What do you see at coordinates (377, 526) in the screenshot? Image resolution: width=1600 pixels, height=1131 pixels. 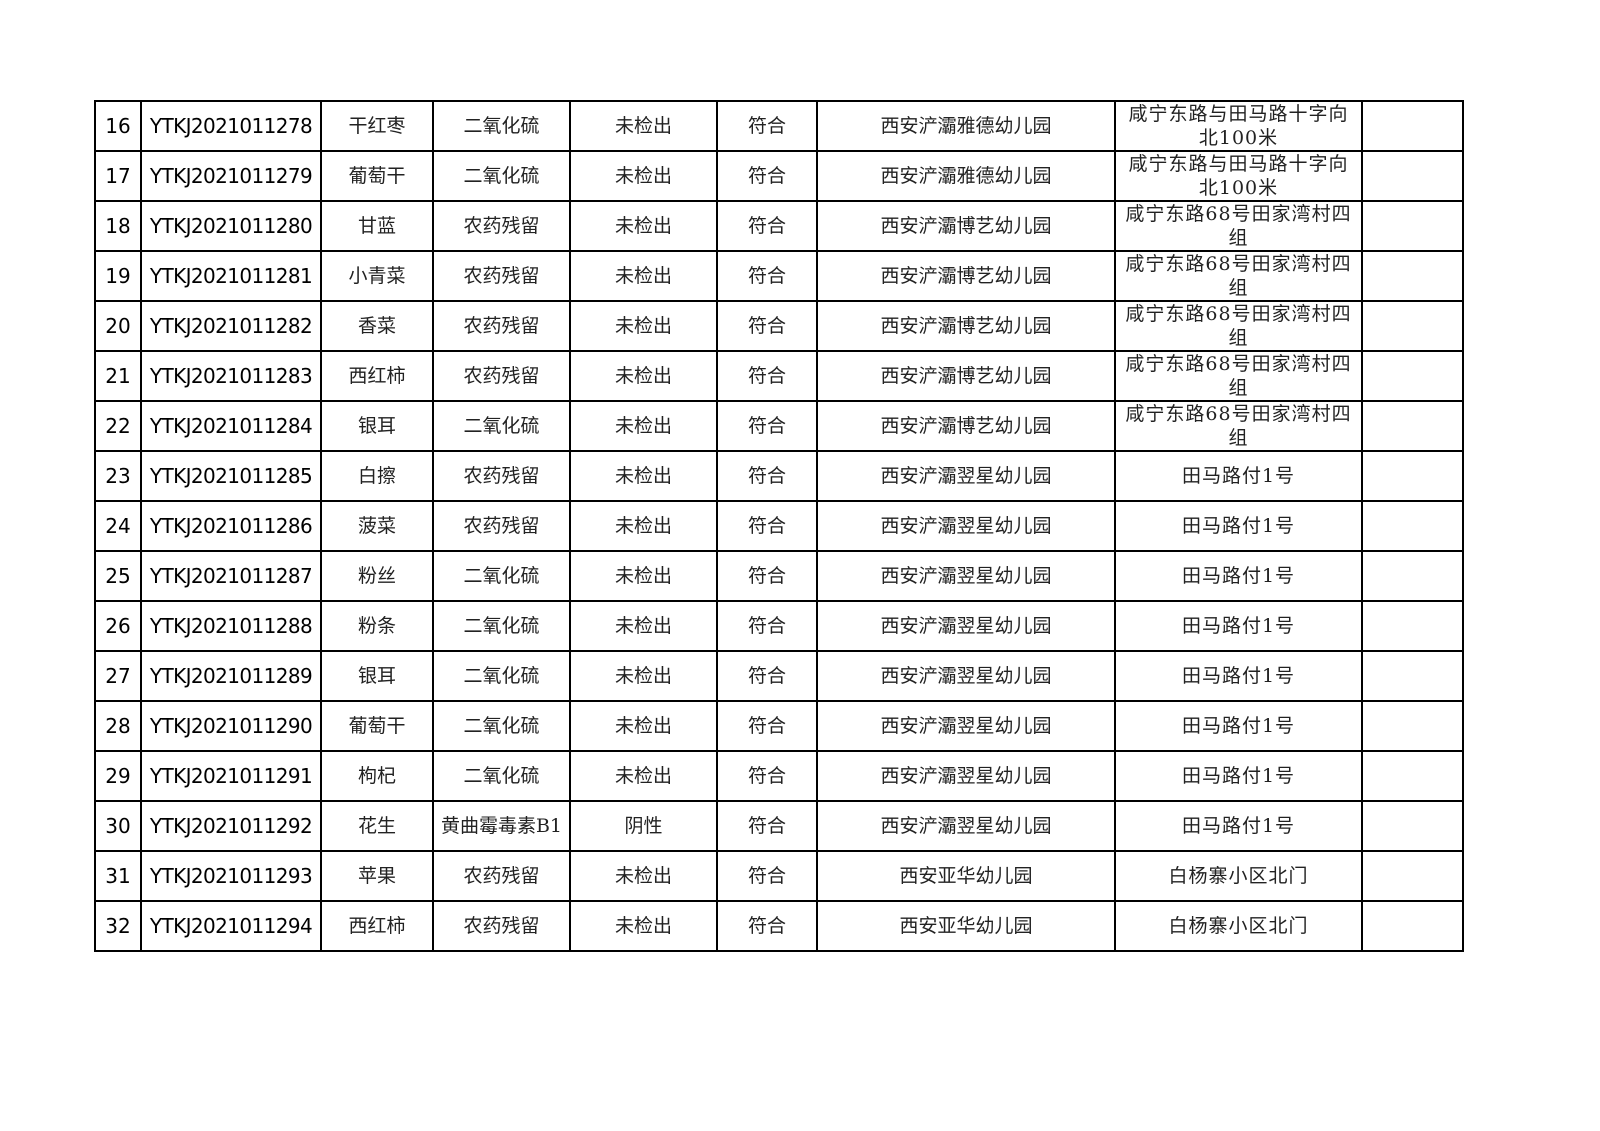 I see `sample-name-cell: 菠菜` at bounding box center [377, 526].